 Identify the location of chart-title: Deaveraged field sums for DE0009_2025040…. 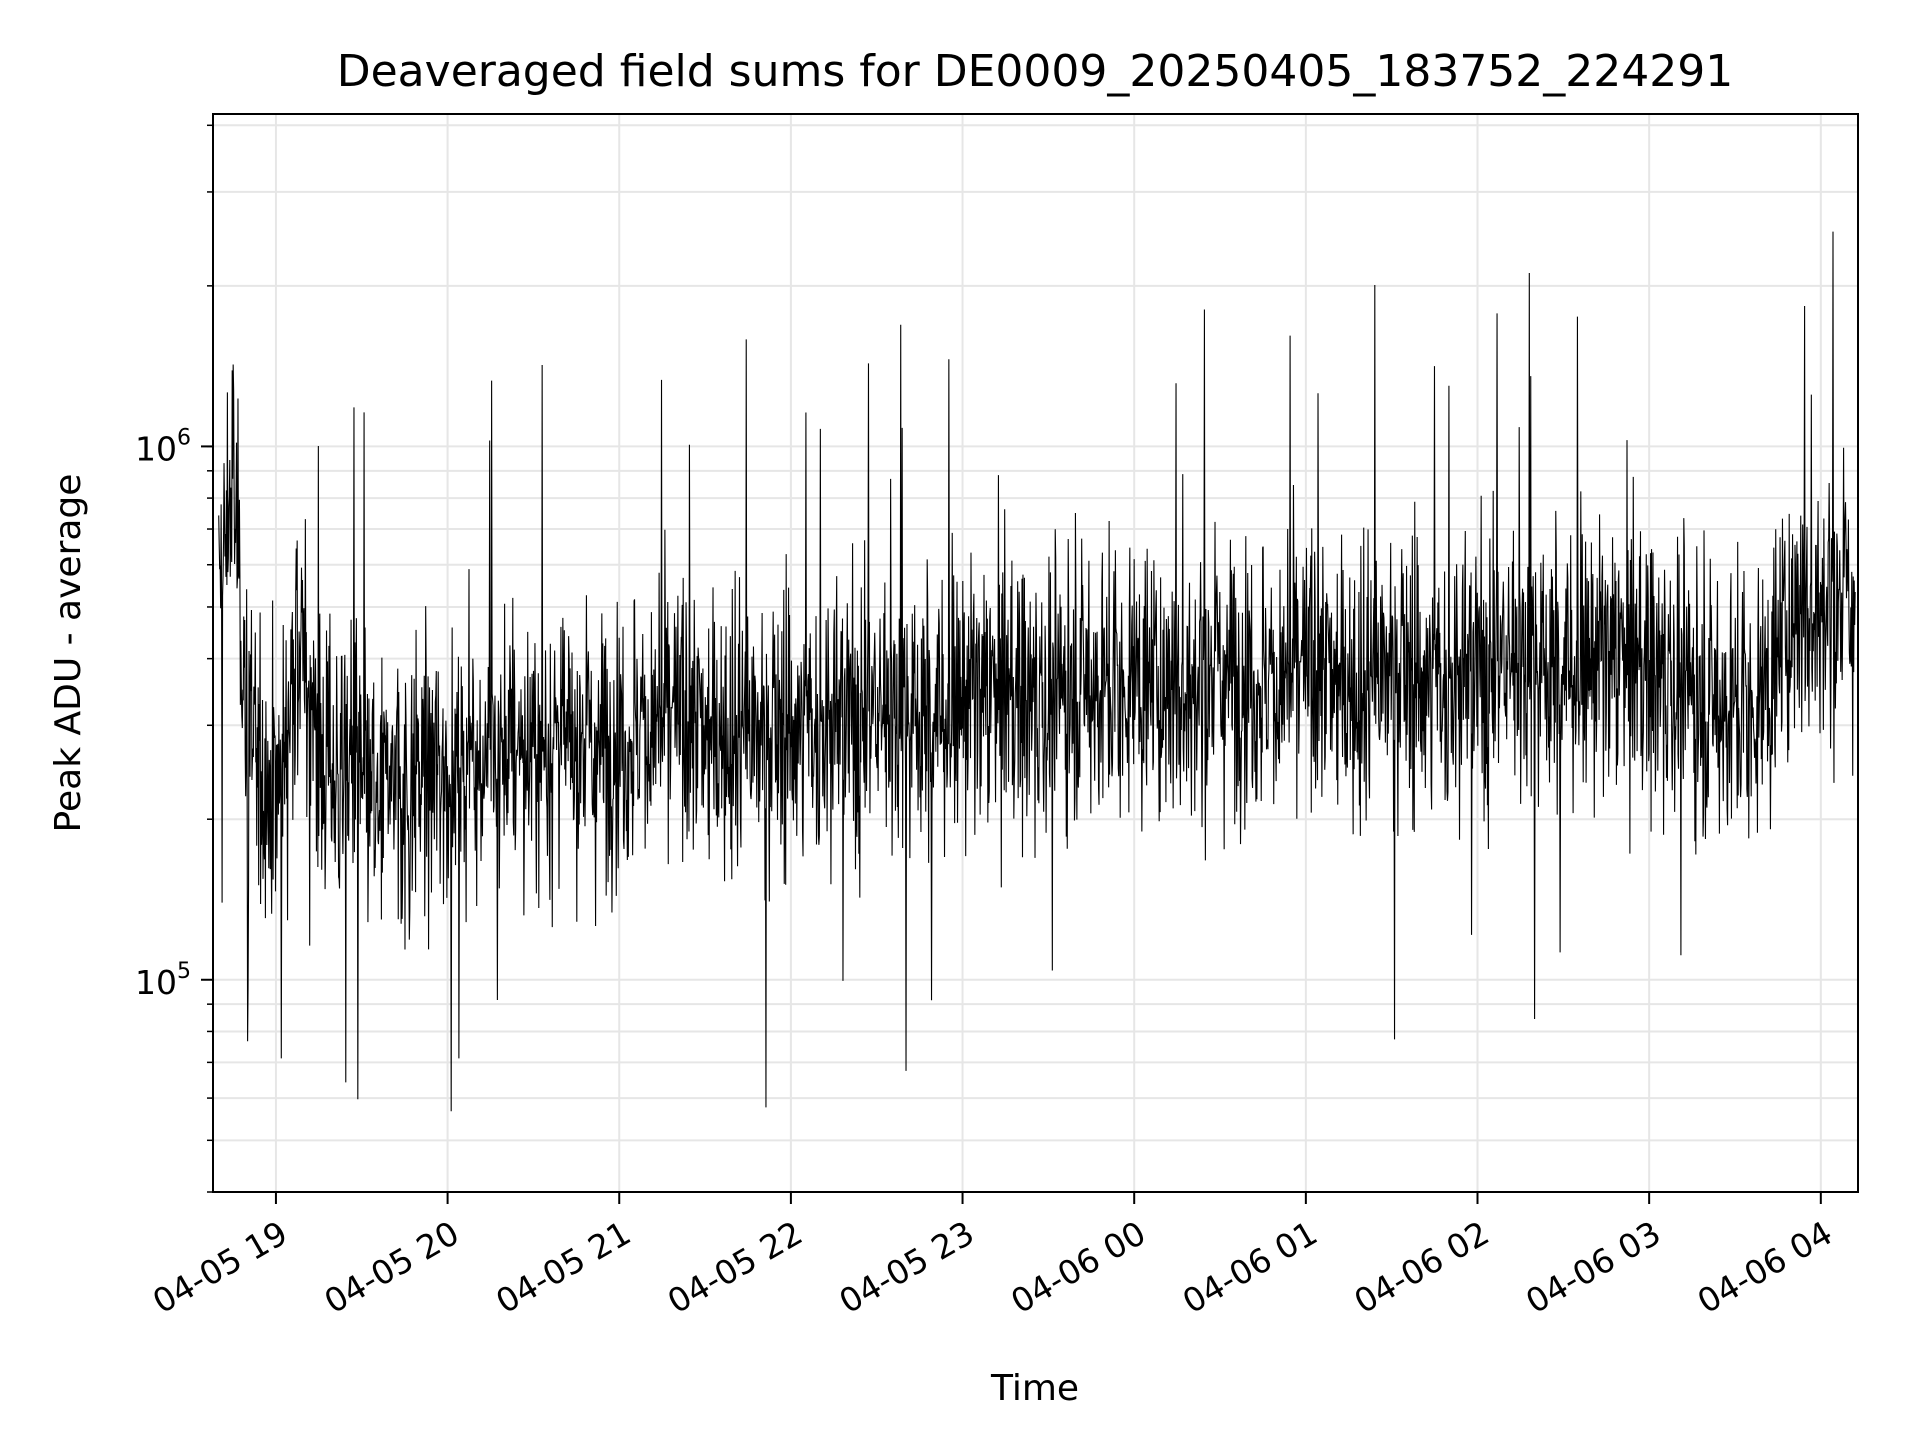
(1035, 71).